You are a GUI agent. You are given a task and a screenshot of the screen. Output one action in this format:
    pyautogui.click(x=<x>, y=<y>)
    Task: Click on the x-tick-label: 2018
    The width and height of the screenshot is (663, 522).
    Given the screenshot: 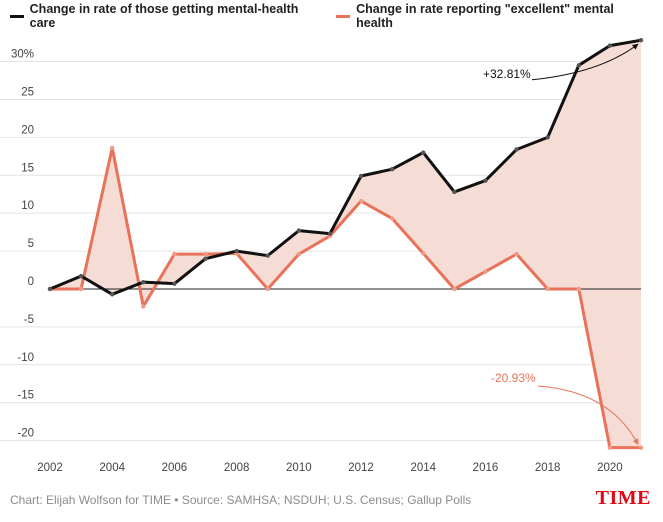 What is the action you would take?
    pyautogui.click(x=548, y=468)
    